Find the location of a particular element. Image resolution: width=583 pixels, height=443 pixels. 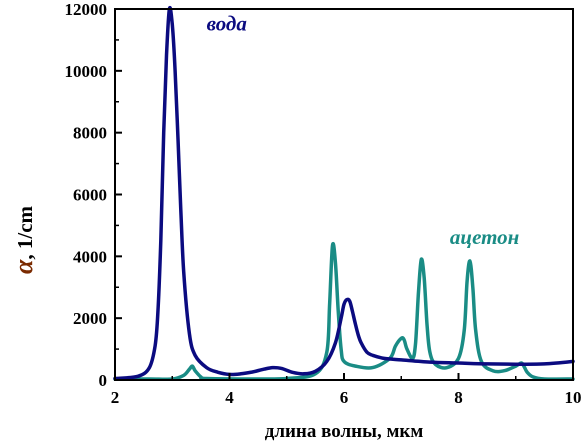

y-tick-label: 0 is located at coordinates (103, 380).